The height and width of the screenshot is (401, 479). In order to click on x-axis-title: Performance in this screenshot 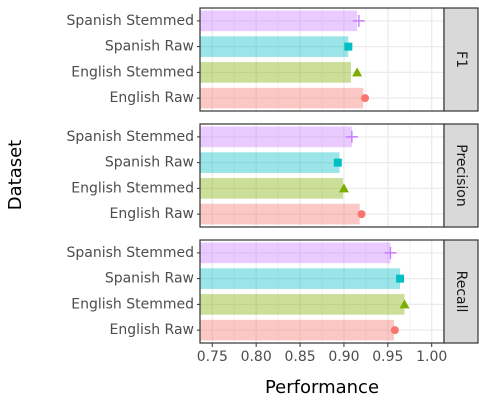, I will do `click(322, 387)`.